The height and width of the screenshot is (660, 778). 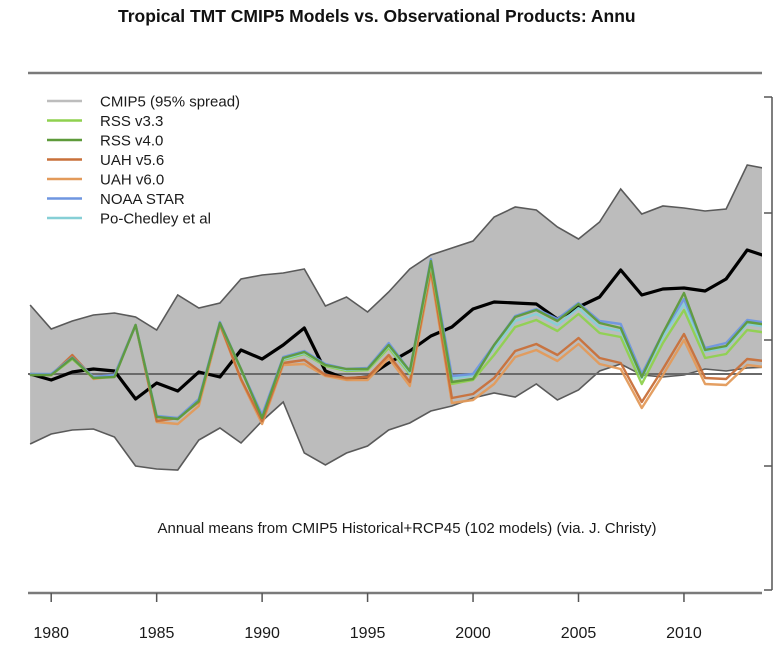 What do you see at coordinates (131, 121) in the screenshot?
I see `legend-label-1: RSS v3.3` at bounding box center [131, 121].